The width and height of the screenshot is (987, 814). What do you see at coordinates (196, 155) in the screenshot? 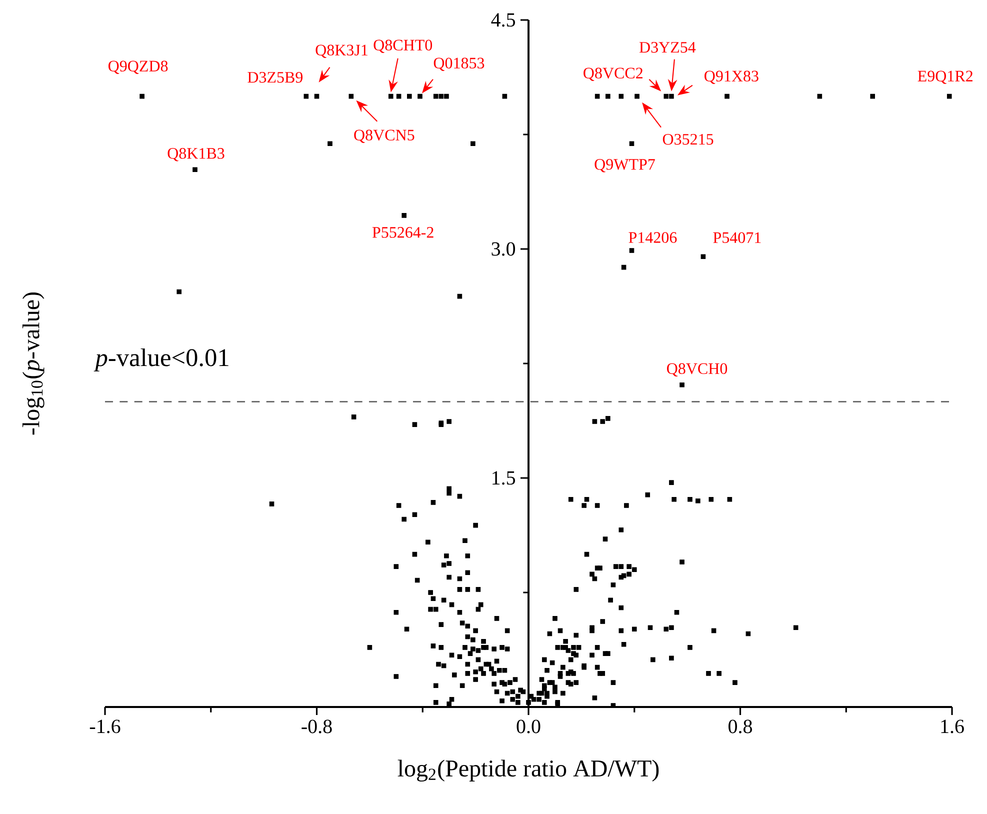
I see `annotation: Q8K1B3` at bounding box center [196, 155].